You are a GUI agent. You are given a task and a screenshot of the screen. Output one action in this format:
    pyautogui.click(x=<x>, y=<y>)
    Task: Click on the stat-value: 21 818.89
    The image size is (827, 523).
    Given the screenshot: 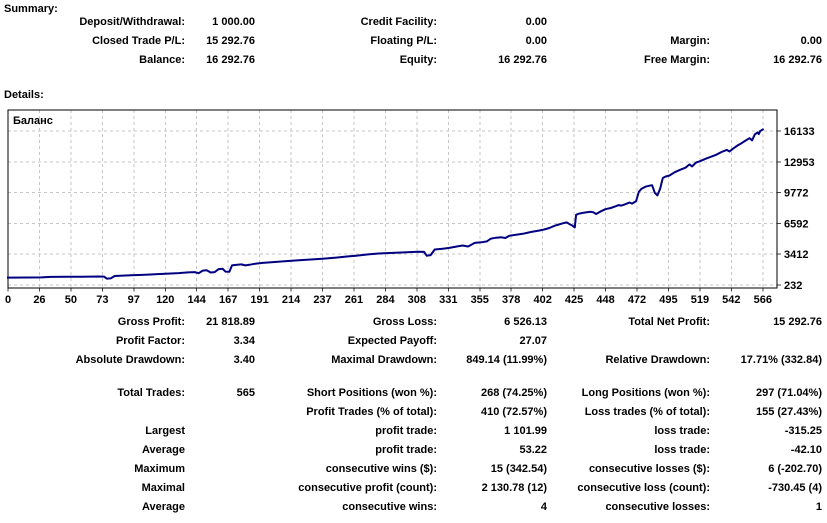 What is the action you would take?
    pyautogui.click(x=230, y=322)
    